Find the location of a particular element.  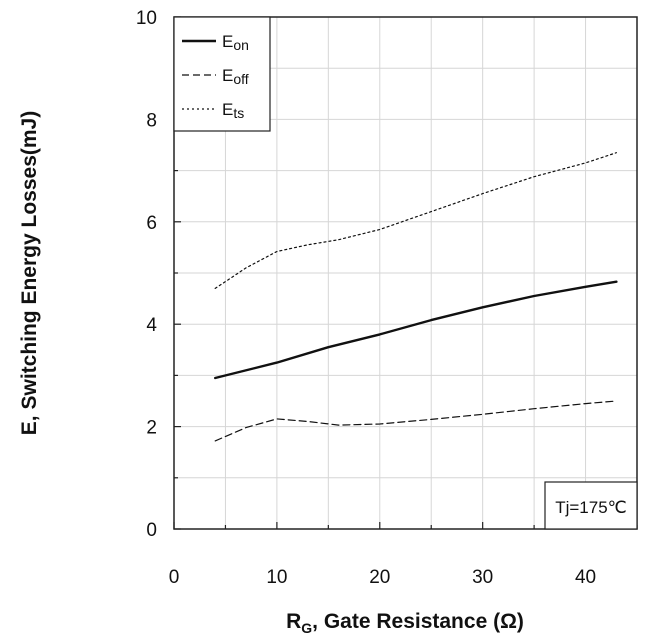

x-tick-label: 0 is located at coordinates (174, 577).